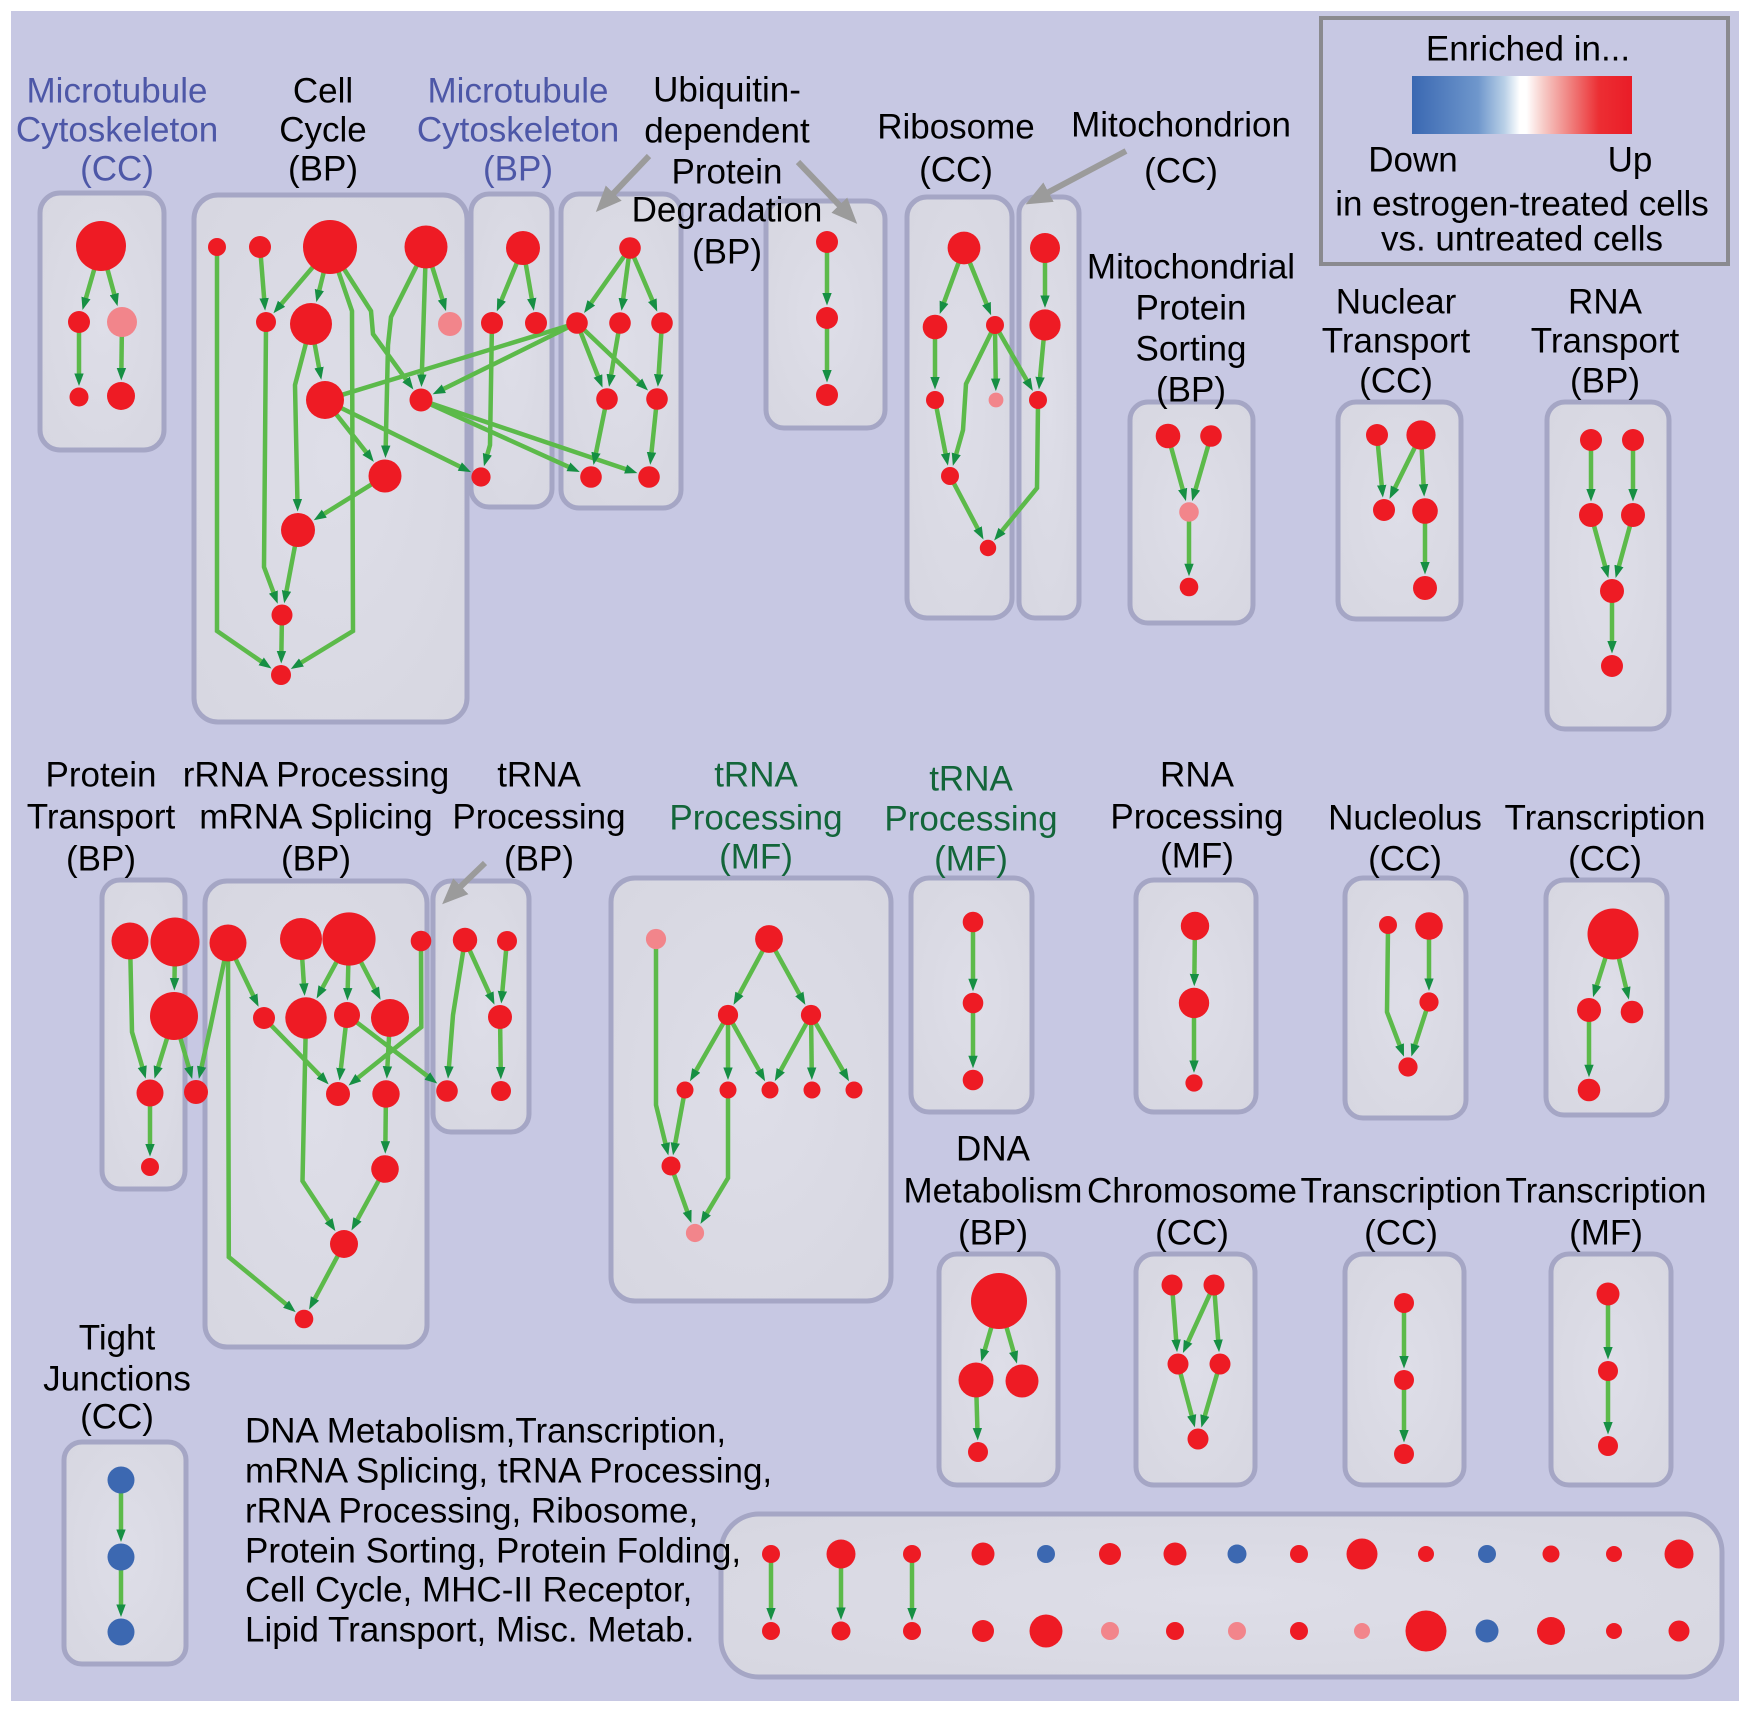  I want to click on svg-text: Tight, so click(117, 1337).